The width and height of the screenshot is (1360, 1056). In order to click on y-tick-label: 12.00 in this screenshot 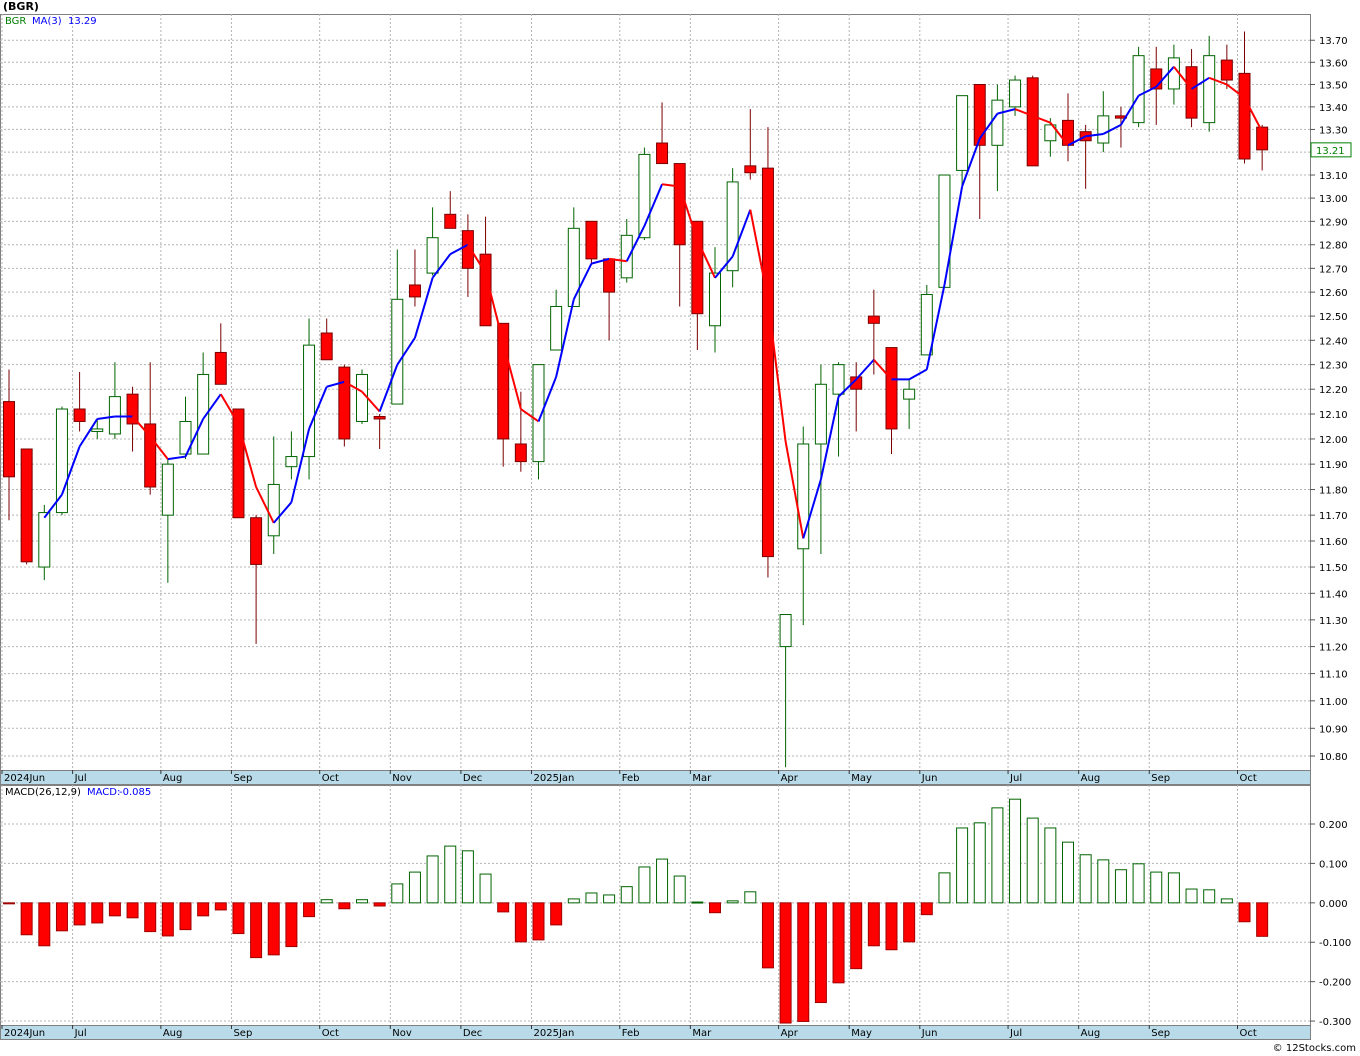, I will do `click(1333, 440)`.